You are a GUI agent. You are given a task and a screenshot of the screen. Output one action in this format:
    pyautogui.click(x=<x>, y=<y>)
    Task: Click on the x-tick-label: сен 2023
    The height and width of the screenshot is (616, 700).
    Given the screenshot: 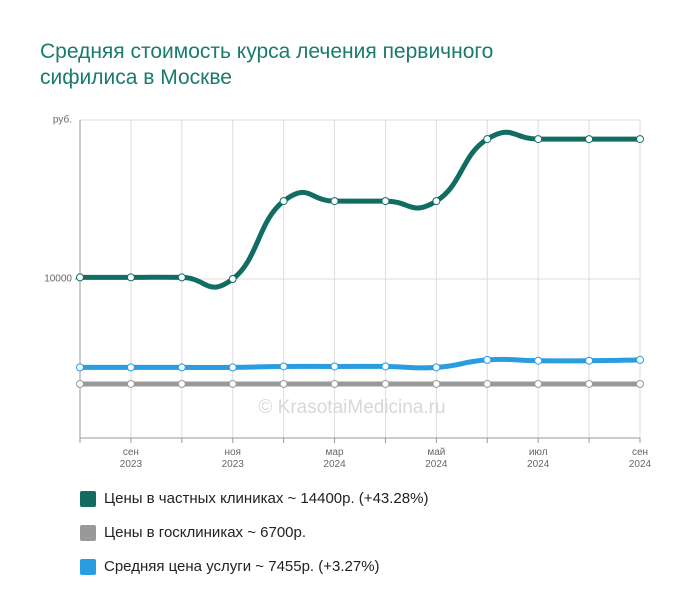 What is the action you would take?
    pyautogui.click(x=131, y=458)
    